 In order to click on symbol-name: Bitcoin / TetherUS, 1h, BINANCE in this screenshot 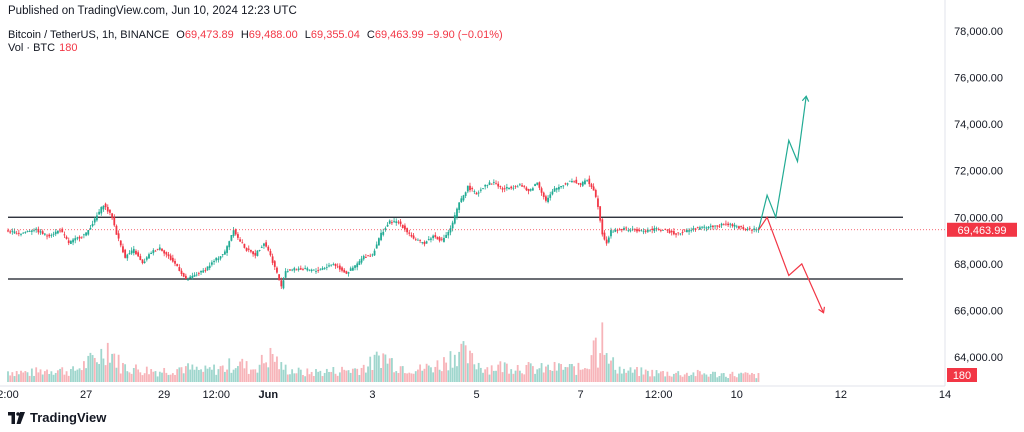, I will do `click(89, 35)`.